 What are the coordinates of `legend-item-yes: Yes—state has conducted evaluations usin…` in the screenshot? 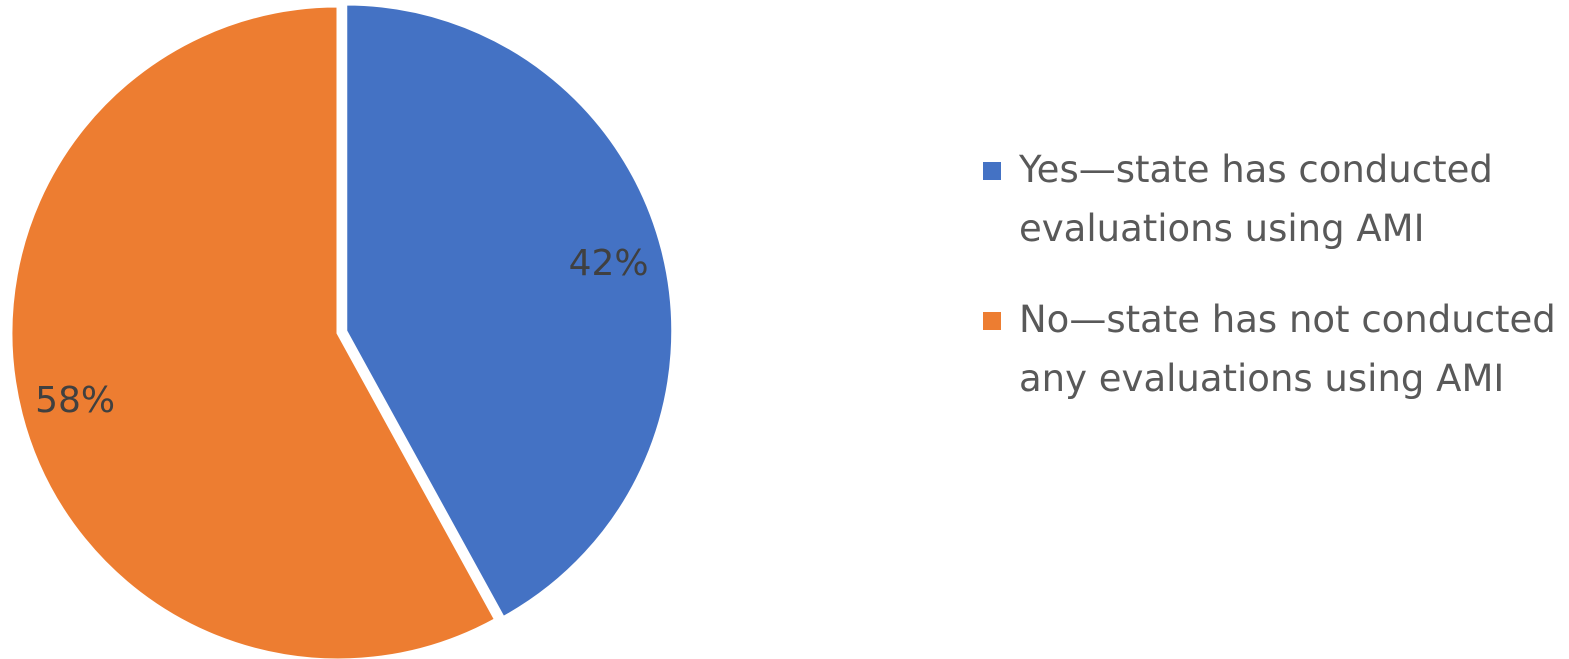 It's located at (1273, 199).